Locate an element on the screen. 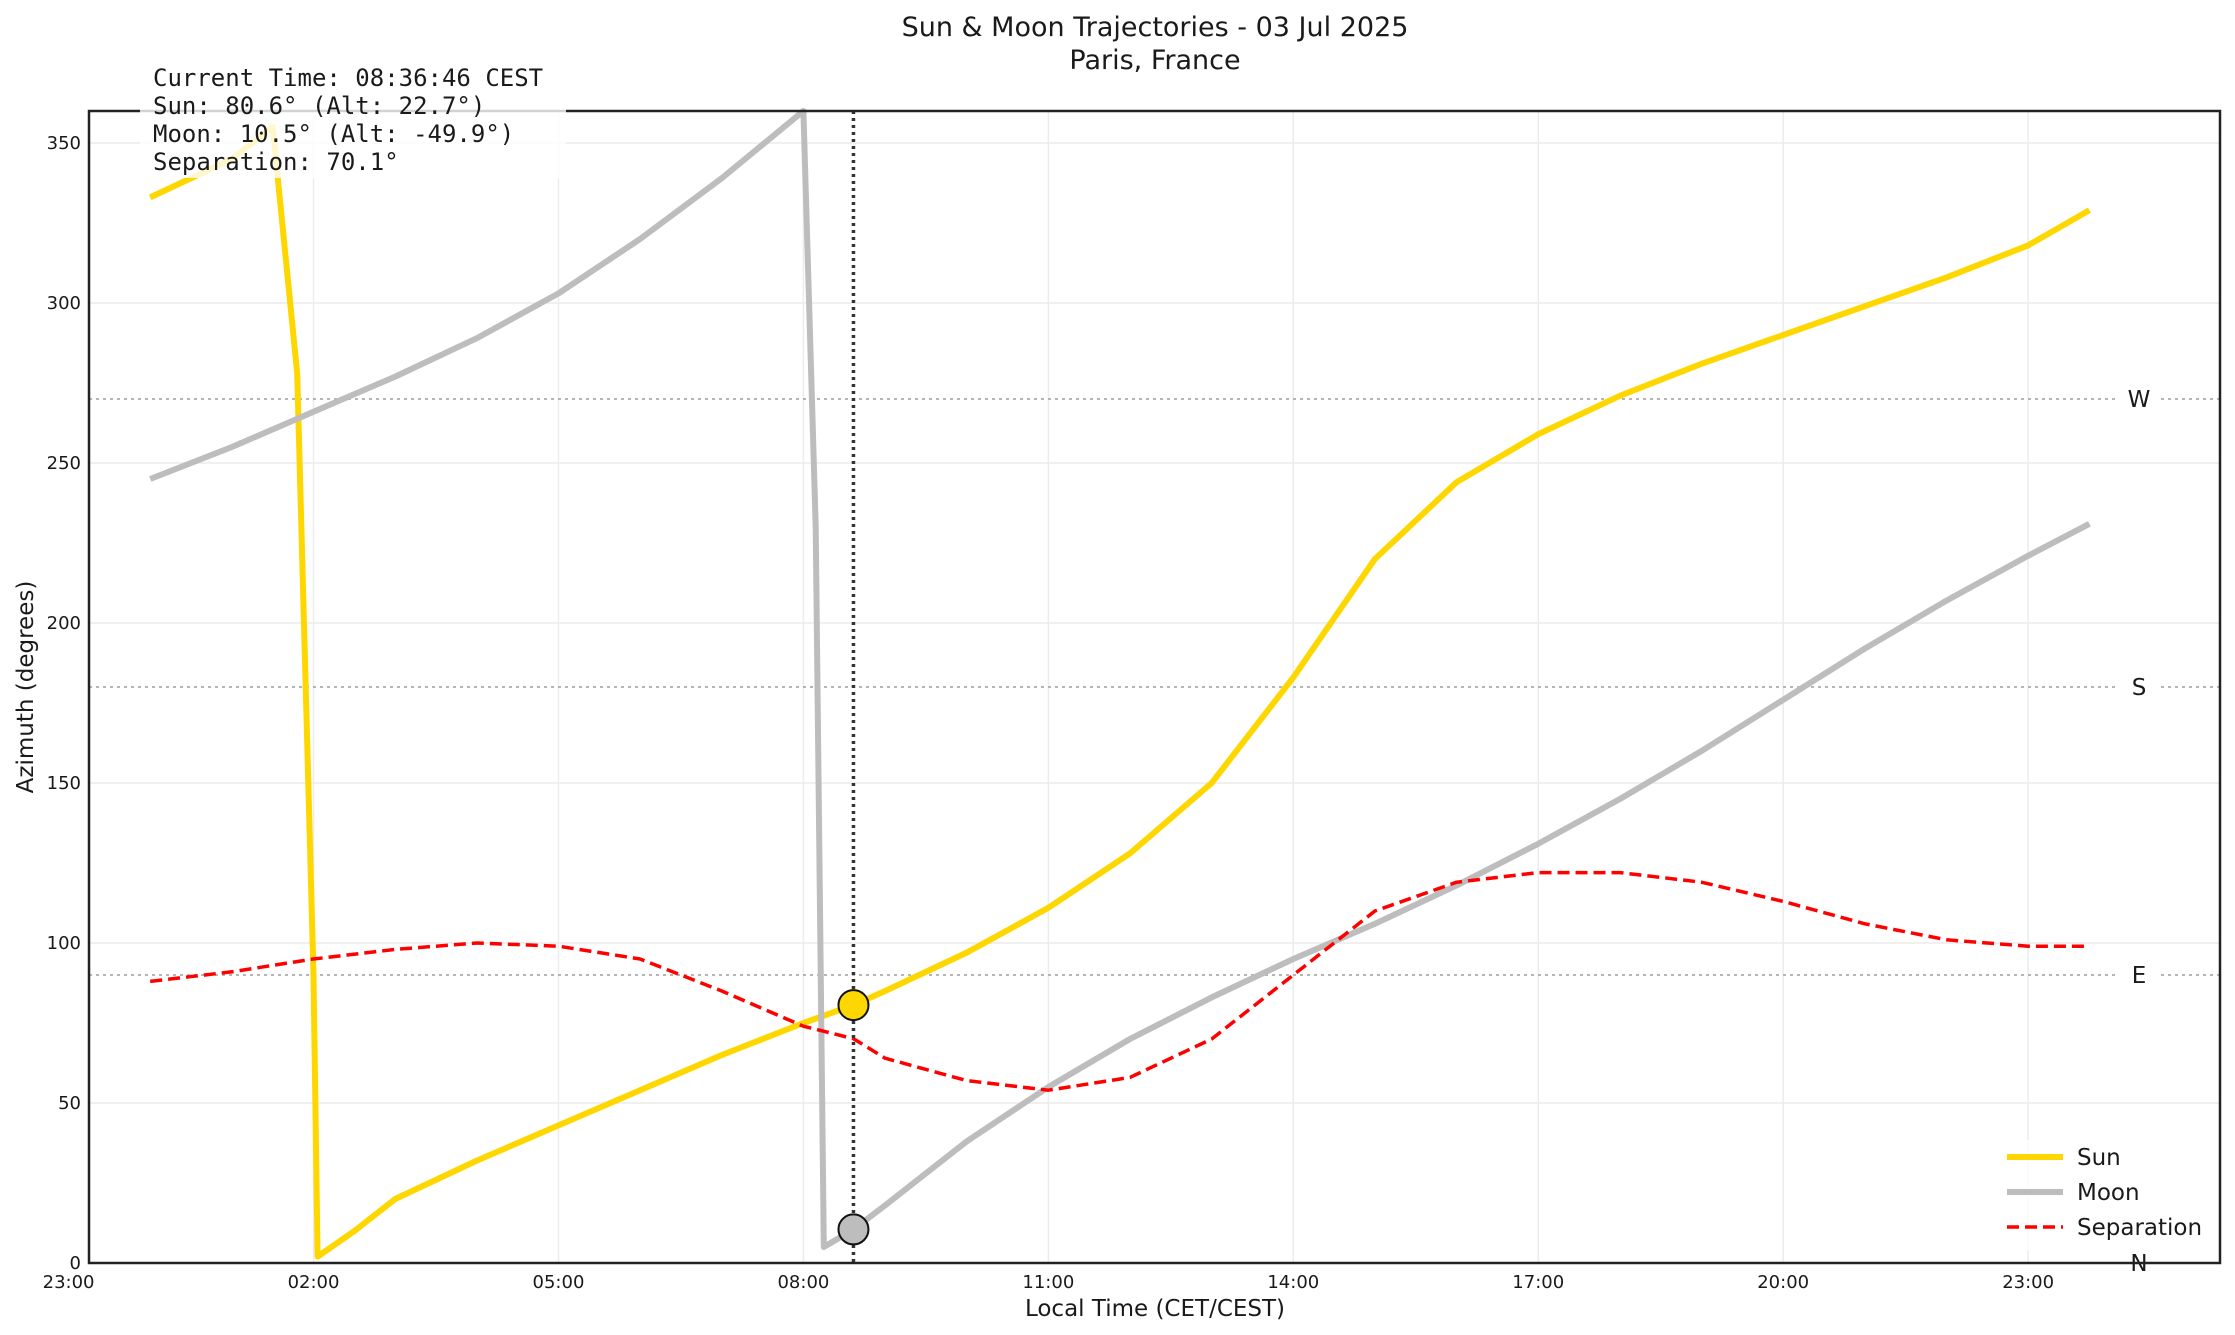 The image size is (2235, 1335). x-tick-label: 20:00 is located at coordinates (1783, 1282).